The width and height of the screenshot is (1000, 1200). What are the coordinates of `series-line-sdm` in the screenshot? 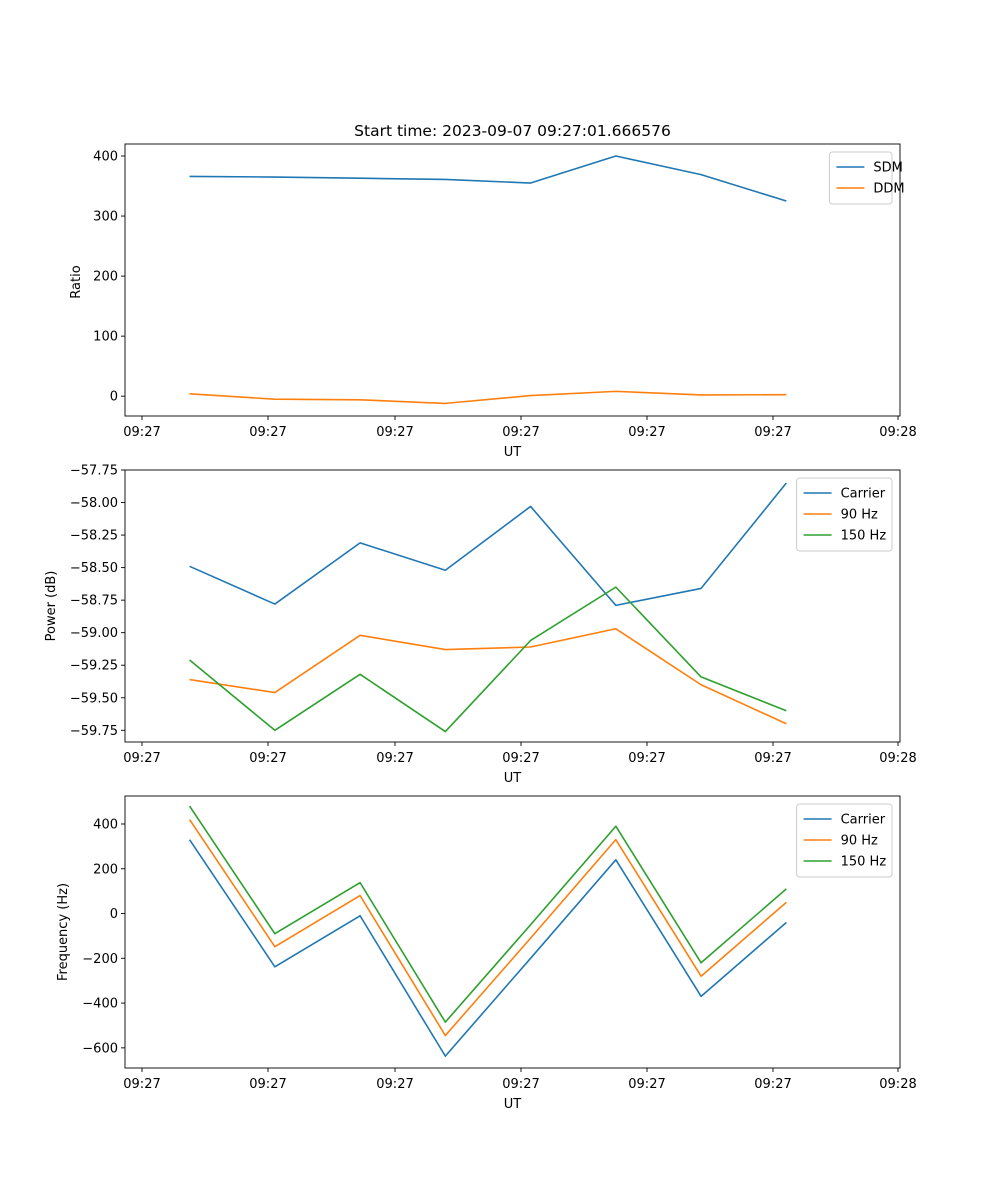 It's located at (488, 178).